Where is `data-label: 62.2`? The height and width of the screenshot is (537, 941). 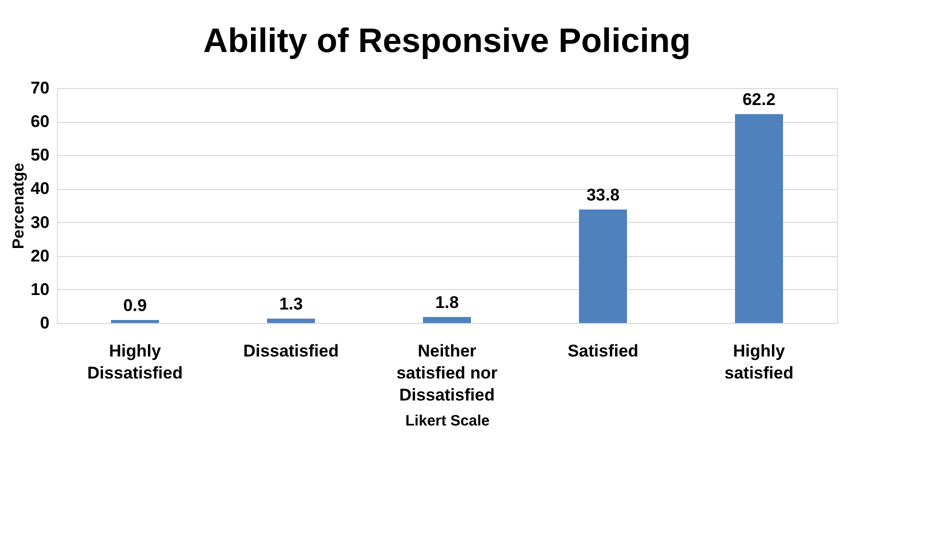
data-label: 62.2 is located at coordinates (759, 100).